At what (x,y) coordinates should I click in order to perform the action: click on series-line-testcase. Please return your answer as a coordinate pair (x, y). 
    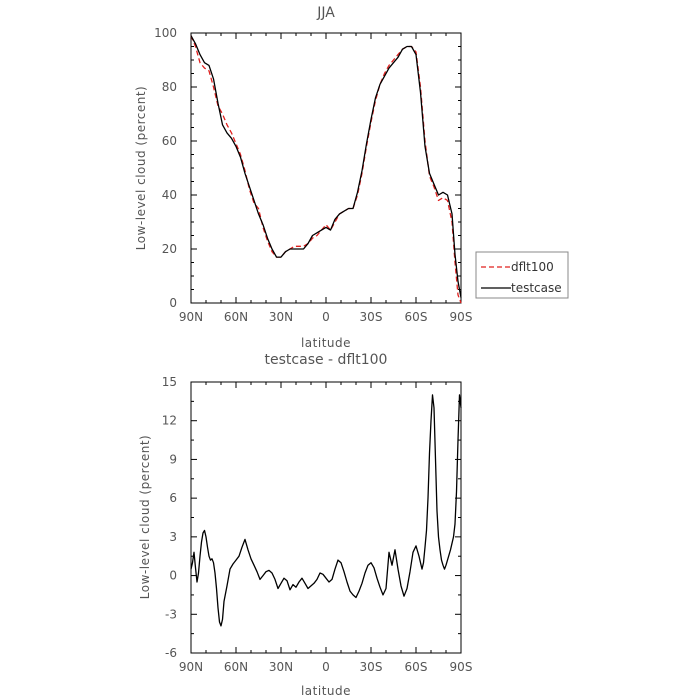
    Looking at the image, I should click on (326, 166).